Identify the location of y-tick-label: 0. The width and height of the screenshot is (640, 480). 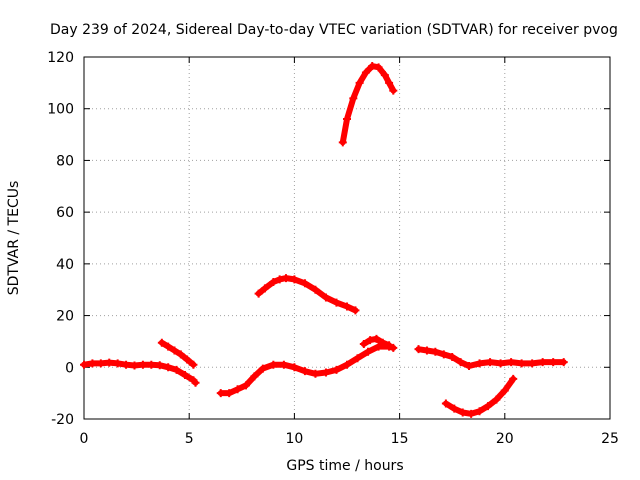
(69, 368).